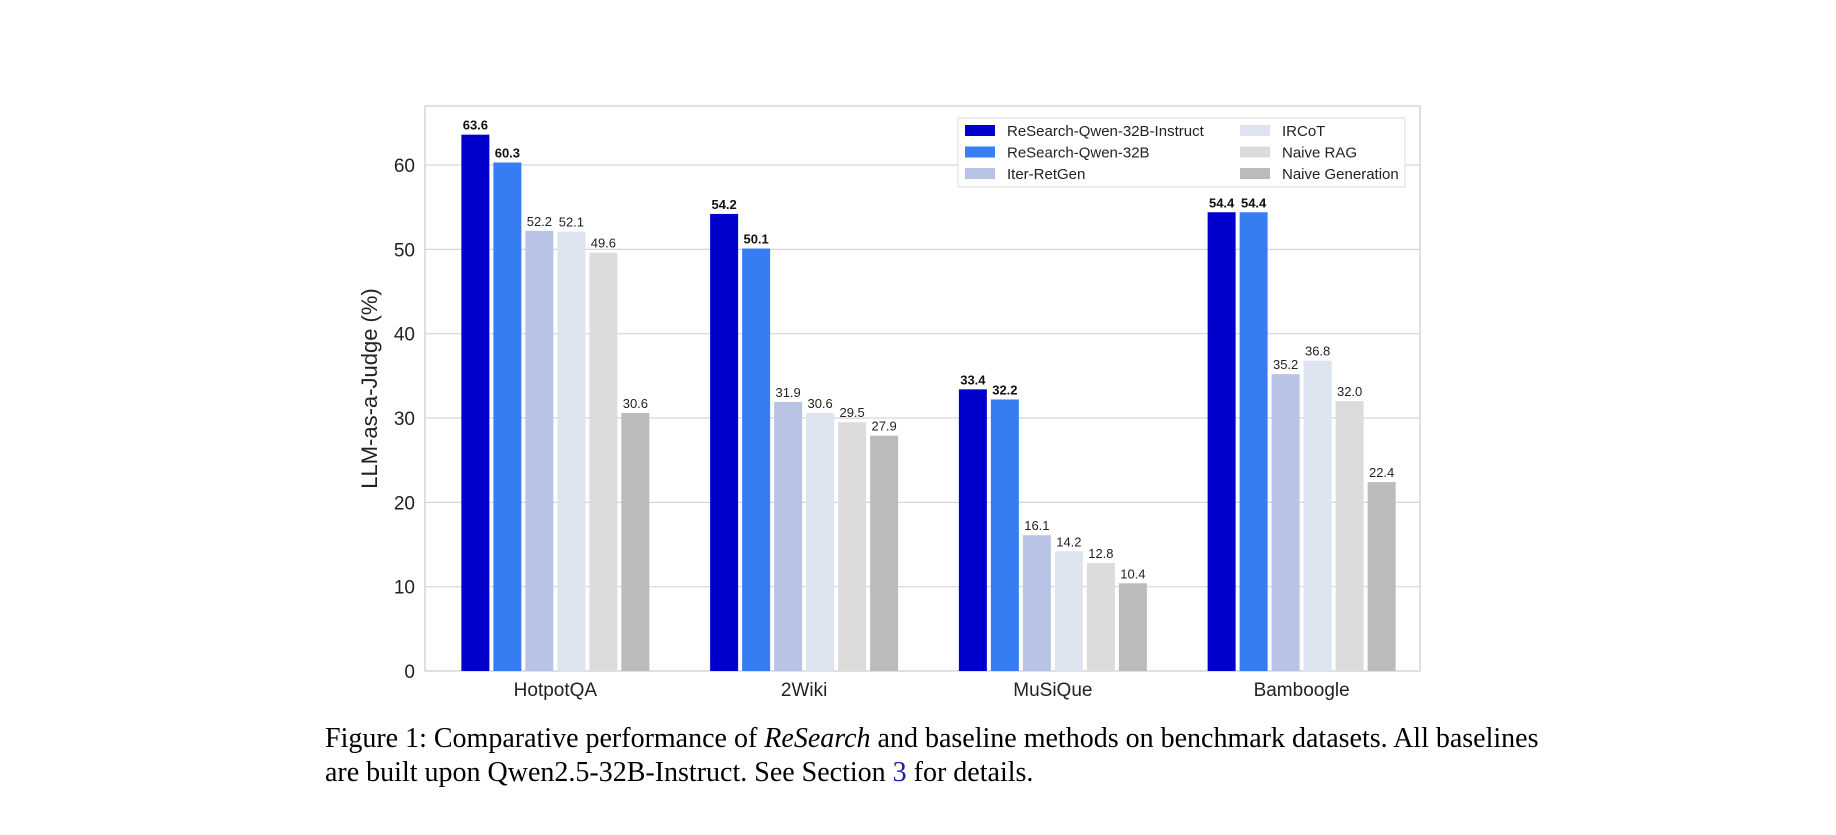  Describe the element at coordinates (1319, 153) in the screenshot. I see `legend-entry: Naive RAG` at that location.